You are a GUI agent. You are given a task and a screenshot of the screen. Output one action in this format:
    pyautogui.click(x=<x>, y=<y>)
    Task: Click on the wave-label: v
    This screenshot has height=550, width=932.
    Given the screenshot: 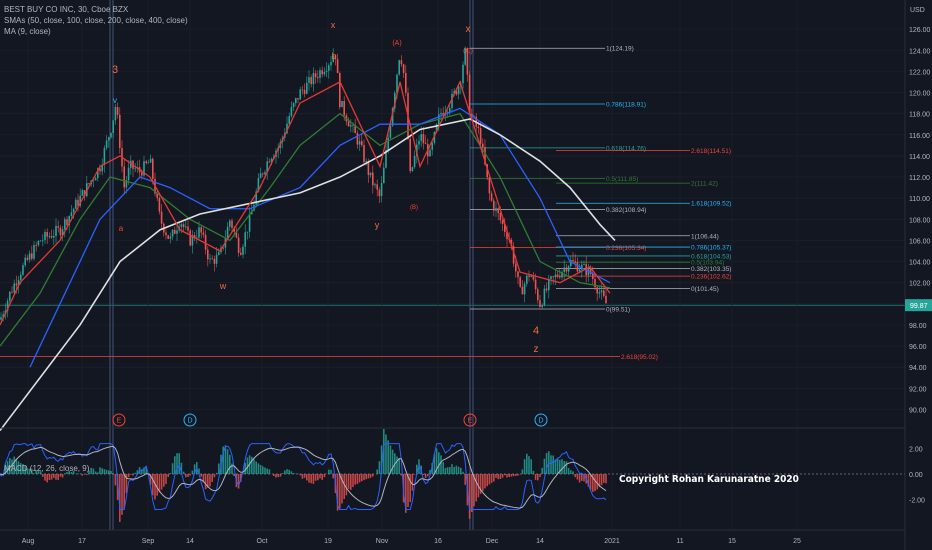 What is the action you would take?
    pyautogui.click(x=115, y=100)
    